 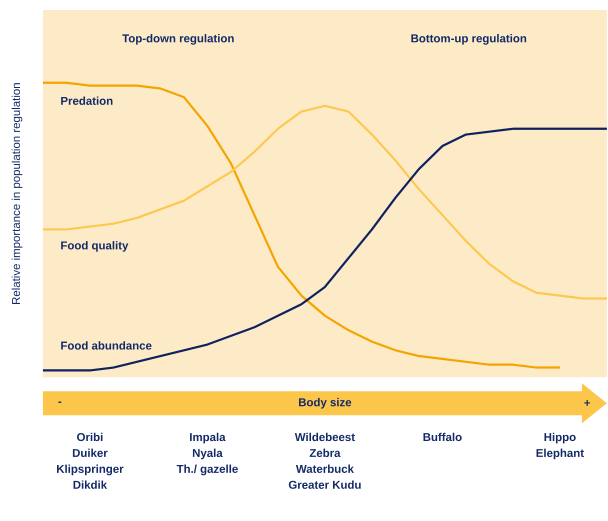 What do you see at coordinates (207, 454) in the screenshot?
I see `x-tick-label: Impala Nyala Th./ gazelle` at bounding box center [207, 454].